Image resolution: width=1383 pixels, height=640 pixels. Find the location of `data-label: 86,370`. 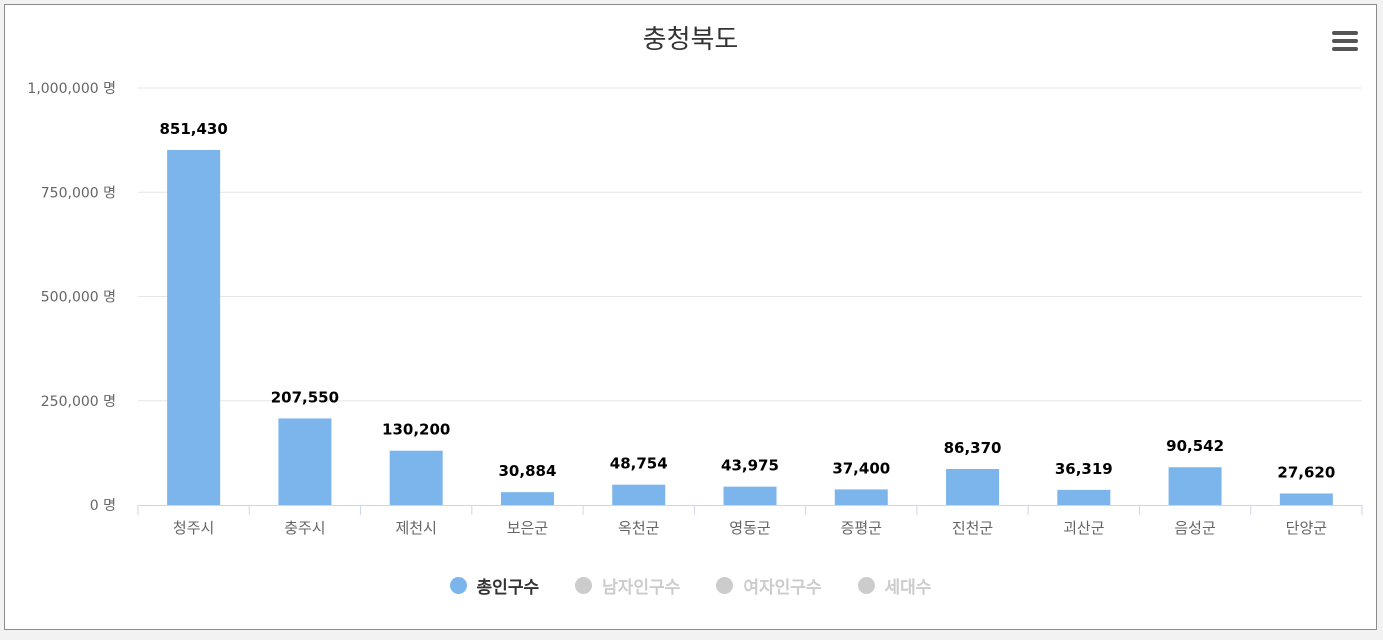

data-label: 86,370 is located at coordinates (973, 448).